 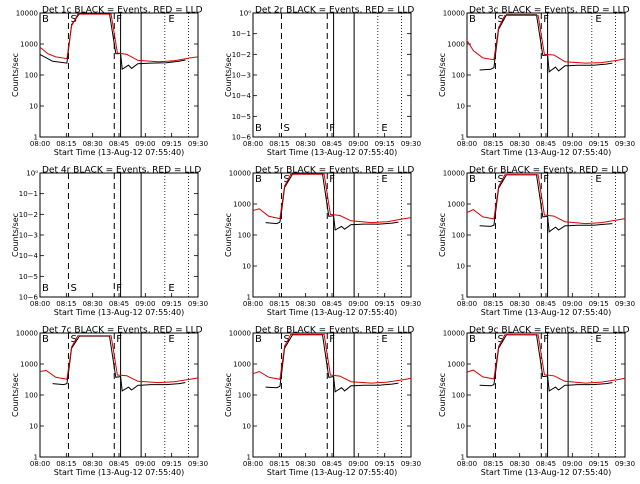 What do you see at coordinates (241, 34) in the screenshot?
I see `y-tick-label: 10−1` at bounding box center [241, 34].